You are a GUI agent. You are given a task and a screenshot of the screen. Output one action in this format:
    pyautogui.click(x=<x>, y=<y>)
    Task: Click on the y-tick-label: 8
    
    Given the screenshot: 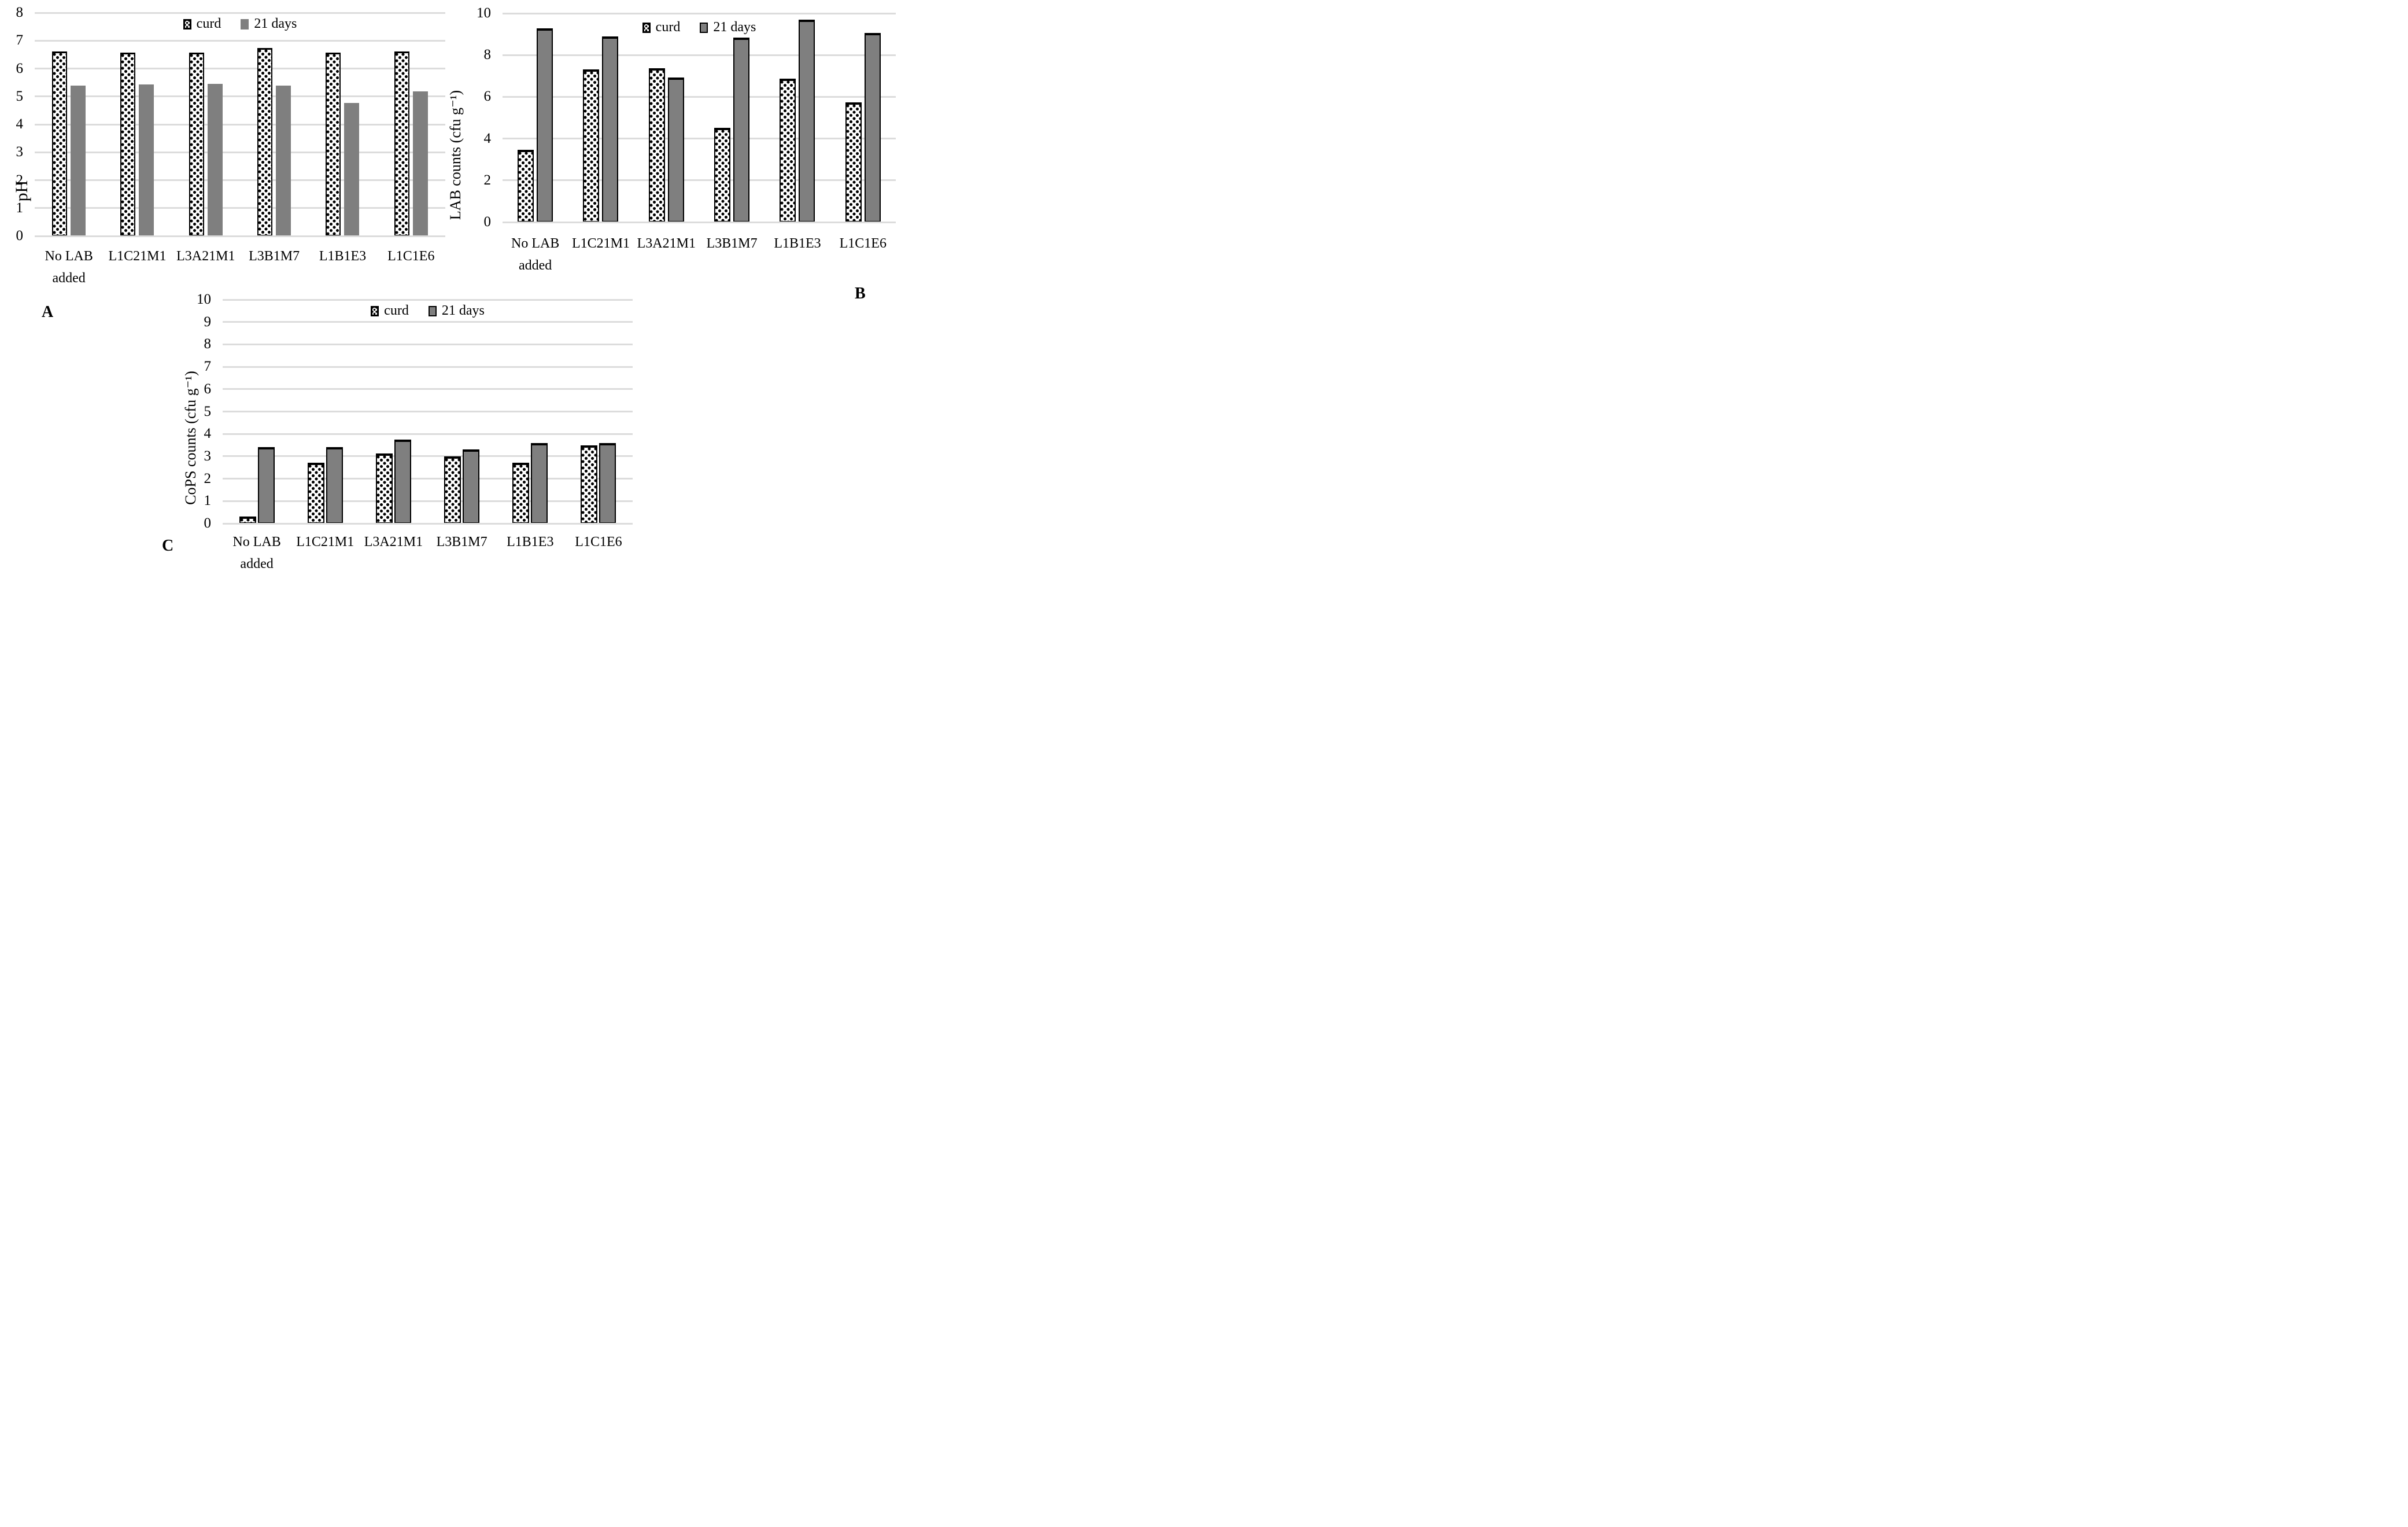 What is the action you would take?
    pyautogui.click(x=208, y=344)
    